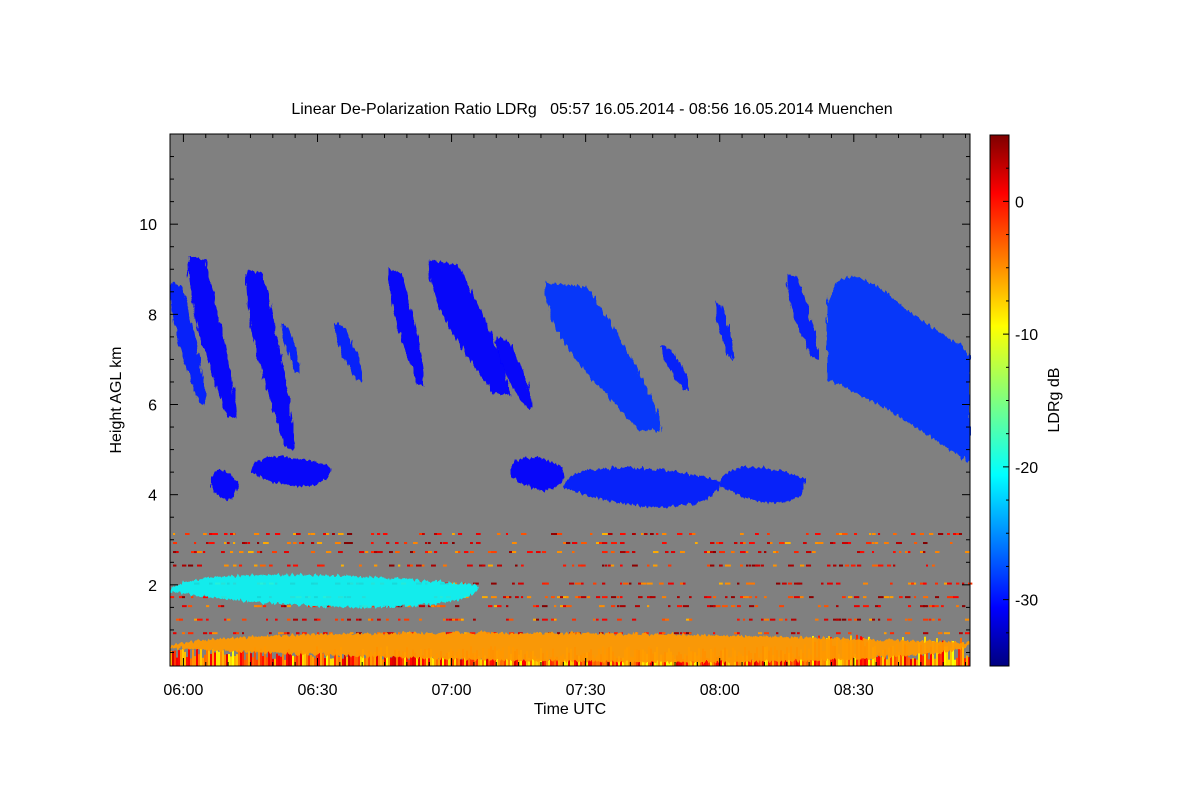  What do you see at coordinates (854, 690) in the screenshot?
I see `x-tick-label: 08:30` at bounding box center [854, 690].